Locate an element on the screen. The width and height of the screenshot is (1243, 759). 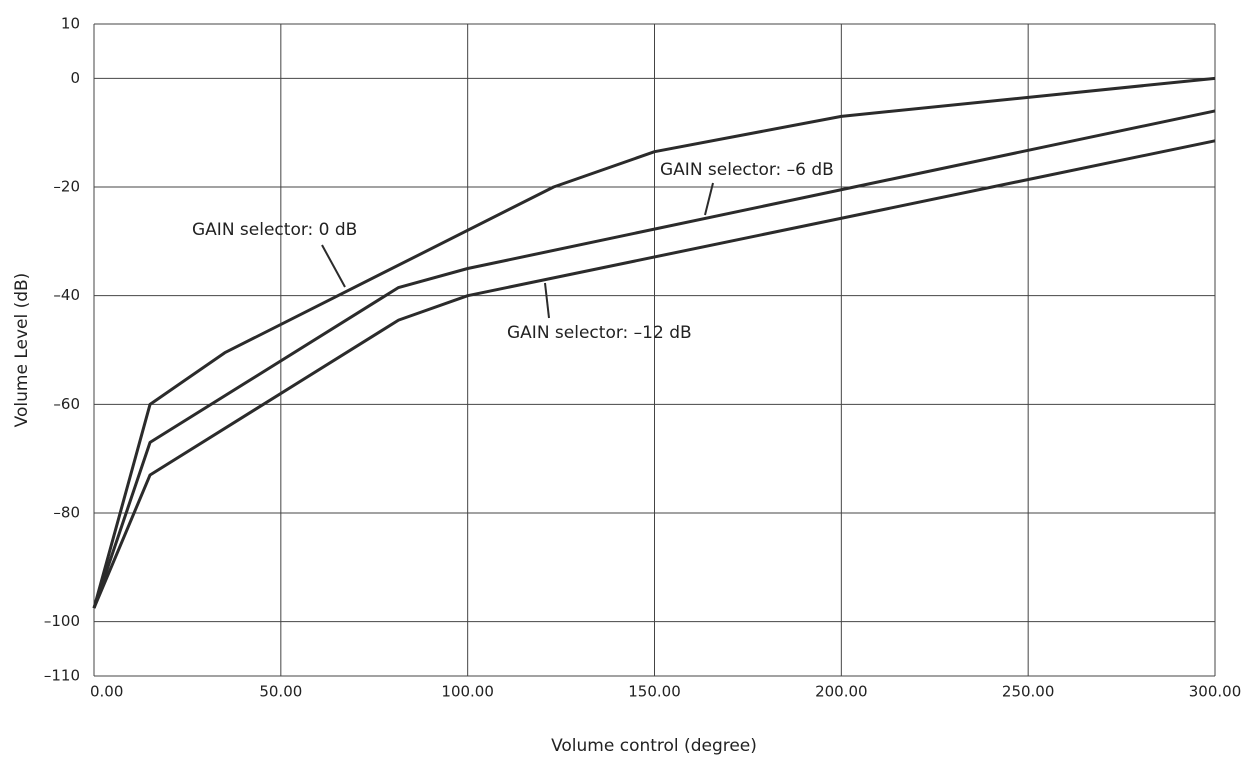
series-label: GAIN selector: 0 dB is located at coordinates (274, 230).